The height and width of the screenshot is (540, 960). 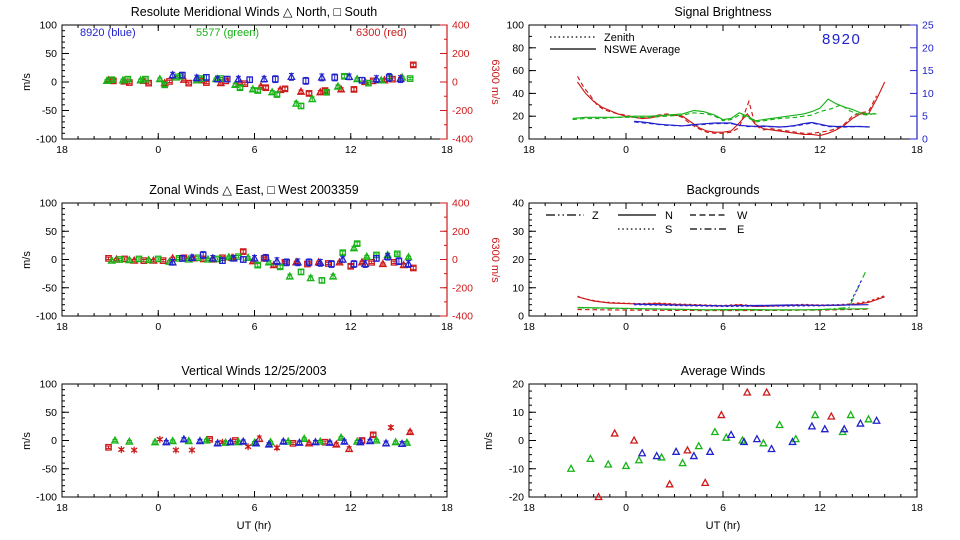 What do you see at coordinates (286, 77) in the screenshot?
I see `panel-meridional-points-blue` at bounding box center [286, 77].